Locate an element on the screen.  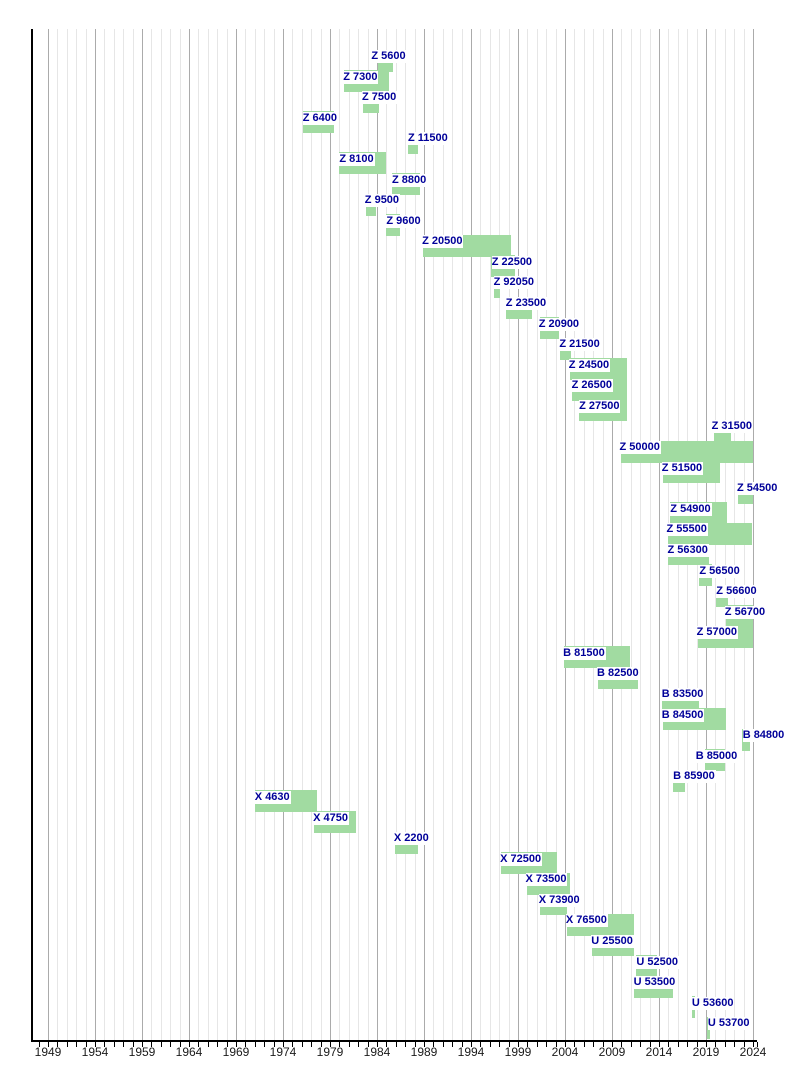
axis-label-2004: 2004 is located at coordinates (565, 1052).